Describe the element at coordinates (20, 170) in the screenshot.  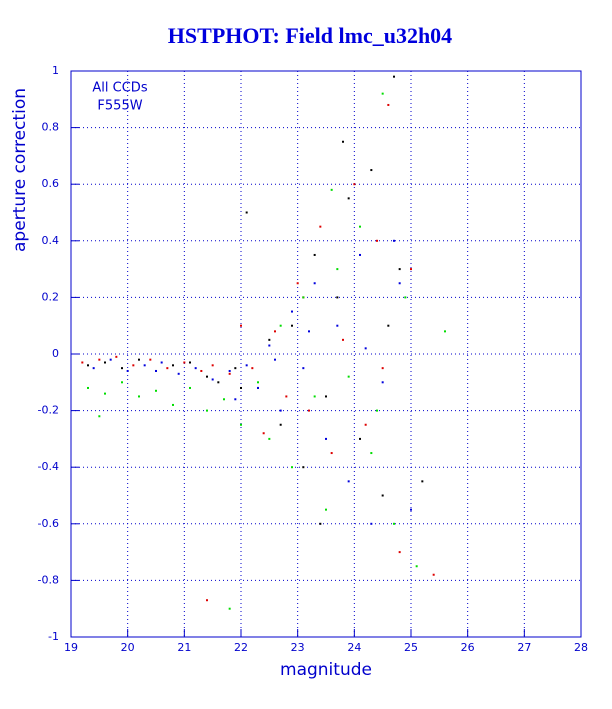
I see `y-axis-label: aperture correction` at that location.